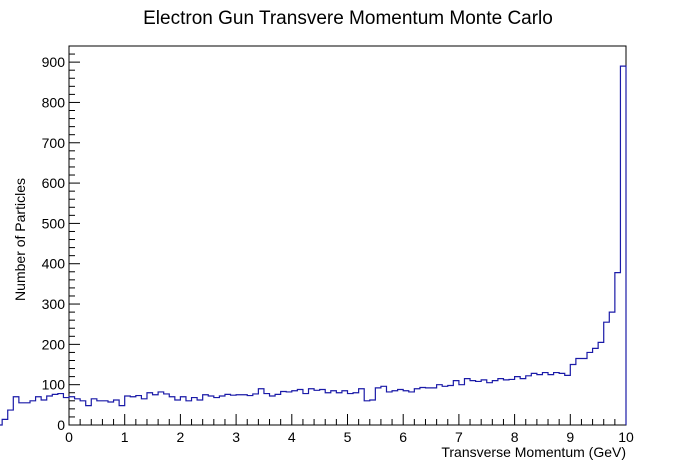  I want to click on x-tick-label: 7, so click(459, 437).